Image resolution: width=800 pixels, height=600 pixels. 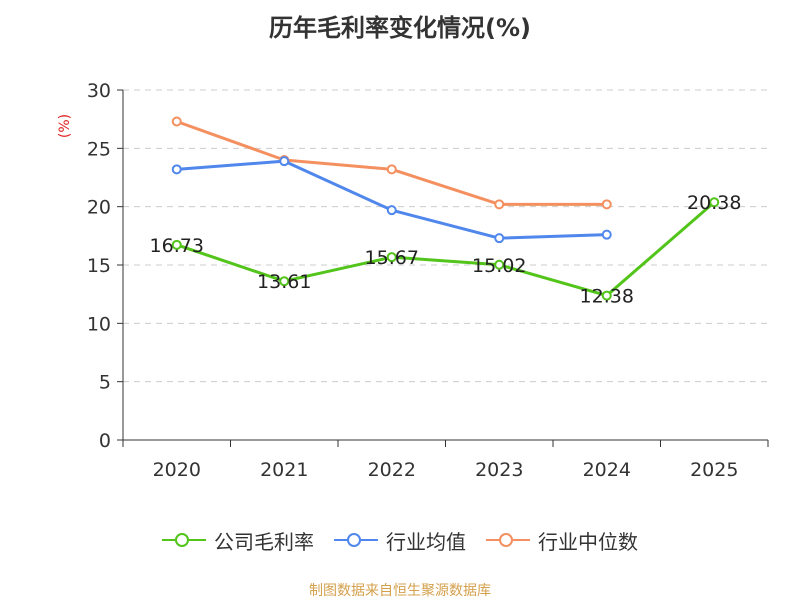 I want to click on source-note: 制图数据来自恒生聚源数据库, so click(x=400, y=591).